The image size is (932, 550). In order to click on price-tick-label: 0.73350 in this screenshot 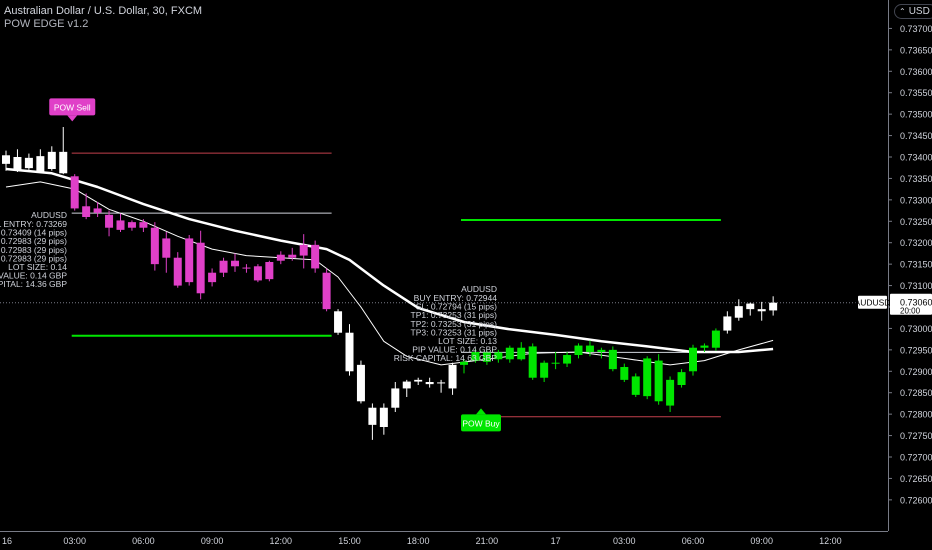, I will do `click(916, 179)`.